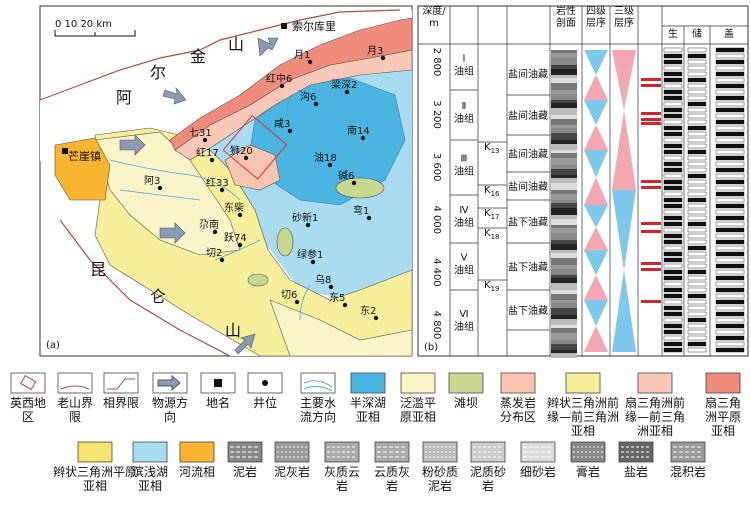  I want to click on well-label: 东2, so click(368, 310).